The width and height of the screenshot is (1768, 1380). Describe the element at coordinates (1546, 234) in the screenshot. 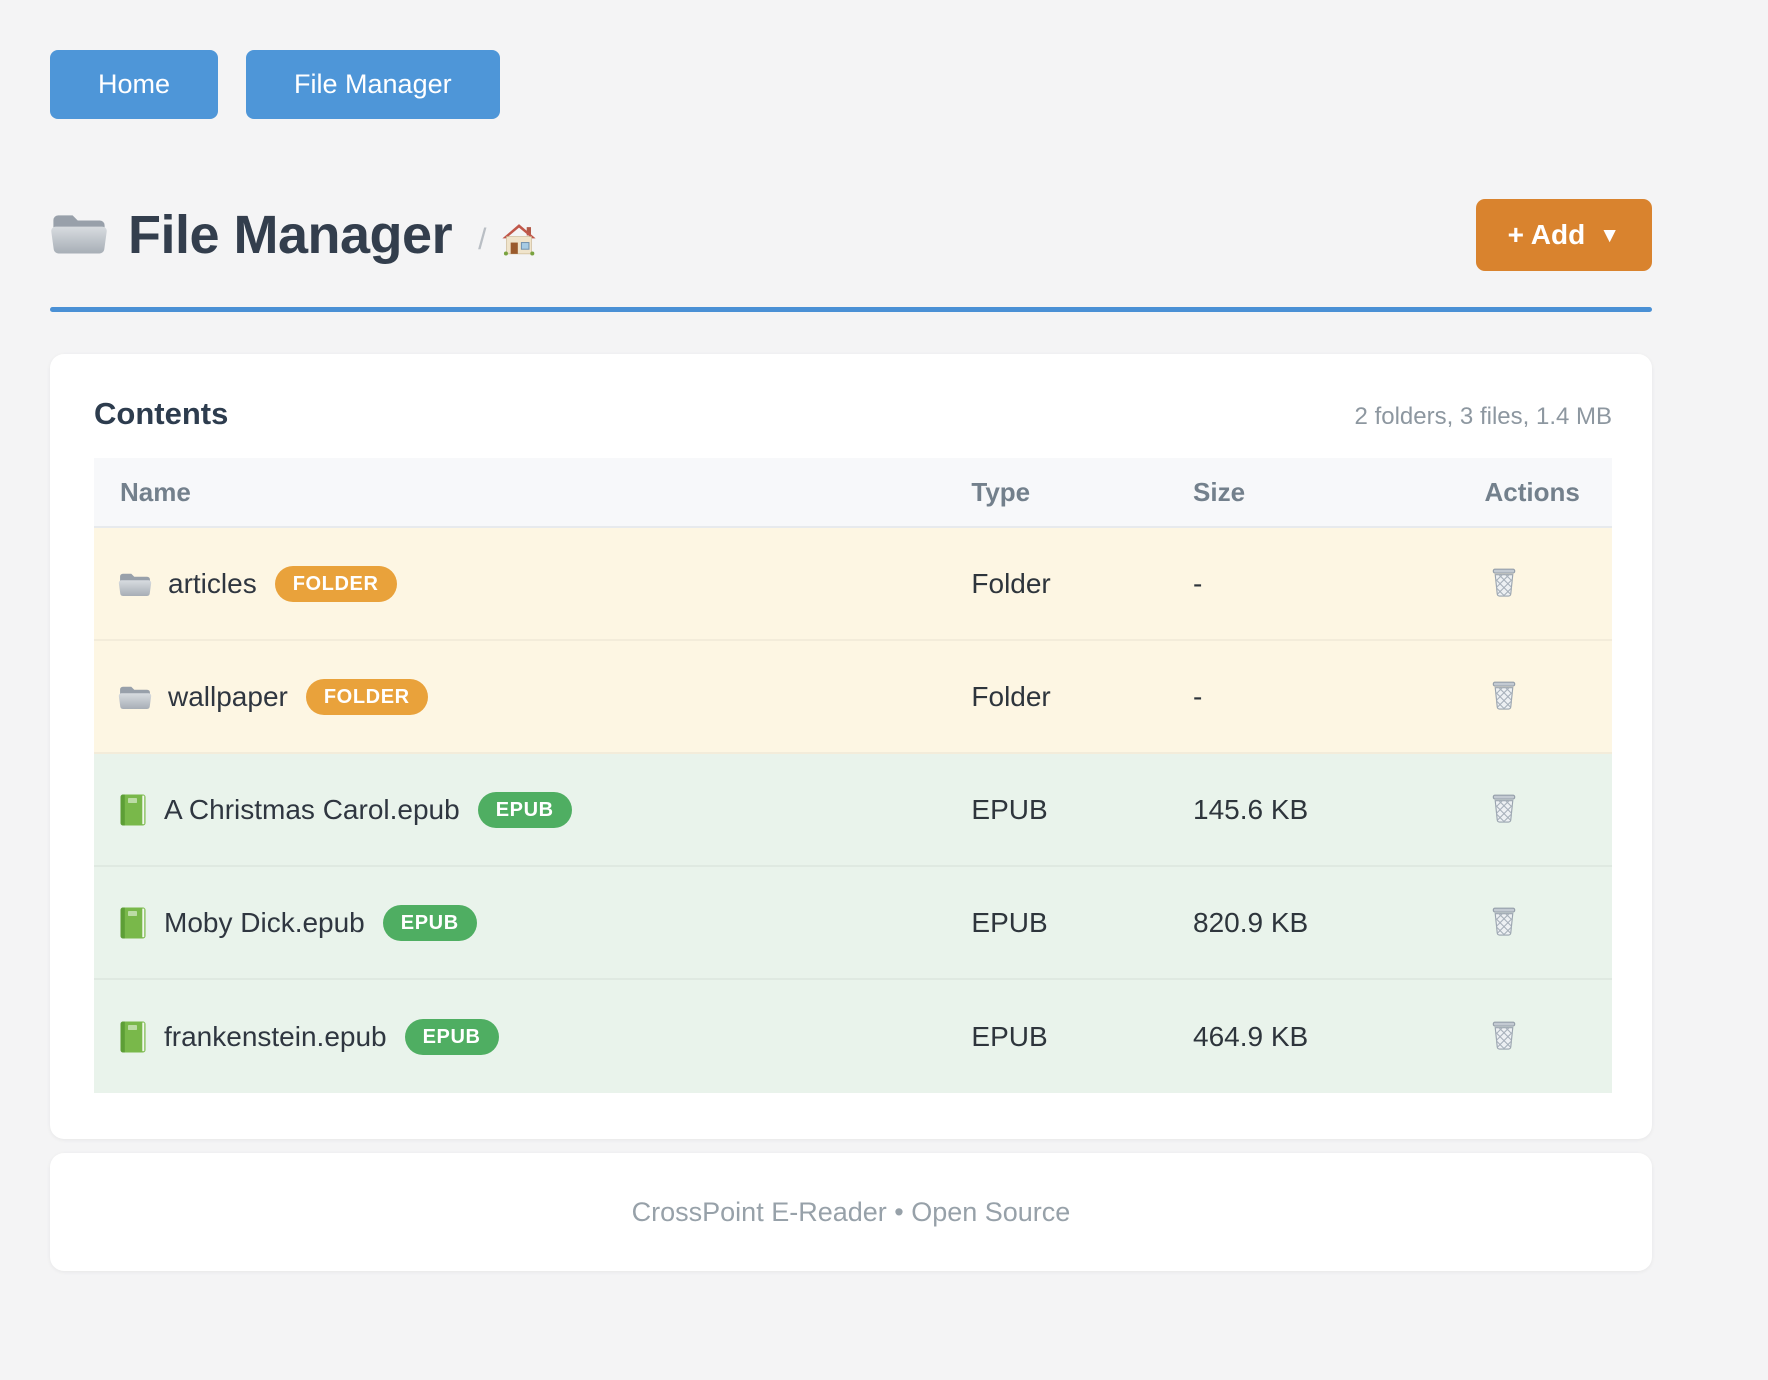

I see `add-button-label: + Add` at that location.